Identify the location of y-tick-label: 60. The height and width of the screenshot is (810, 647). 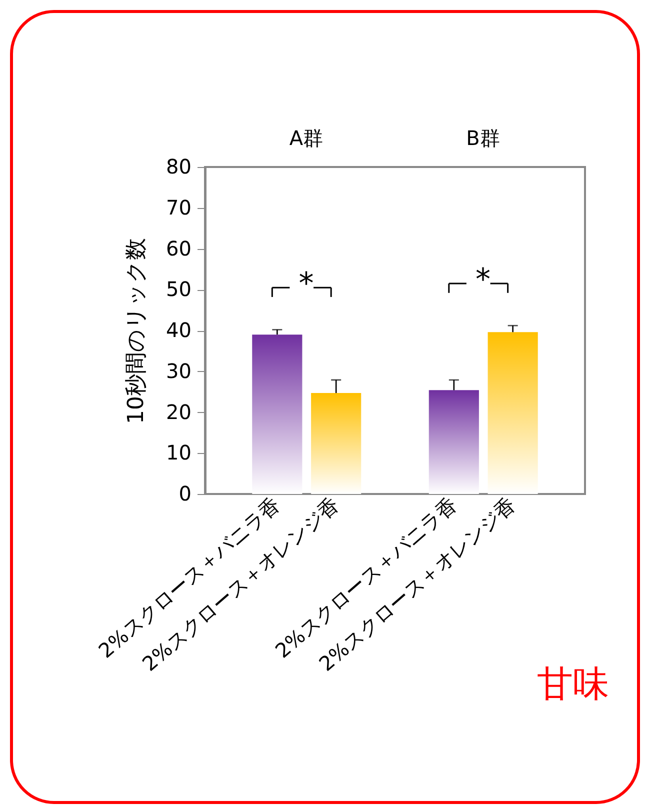
(179, 248).